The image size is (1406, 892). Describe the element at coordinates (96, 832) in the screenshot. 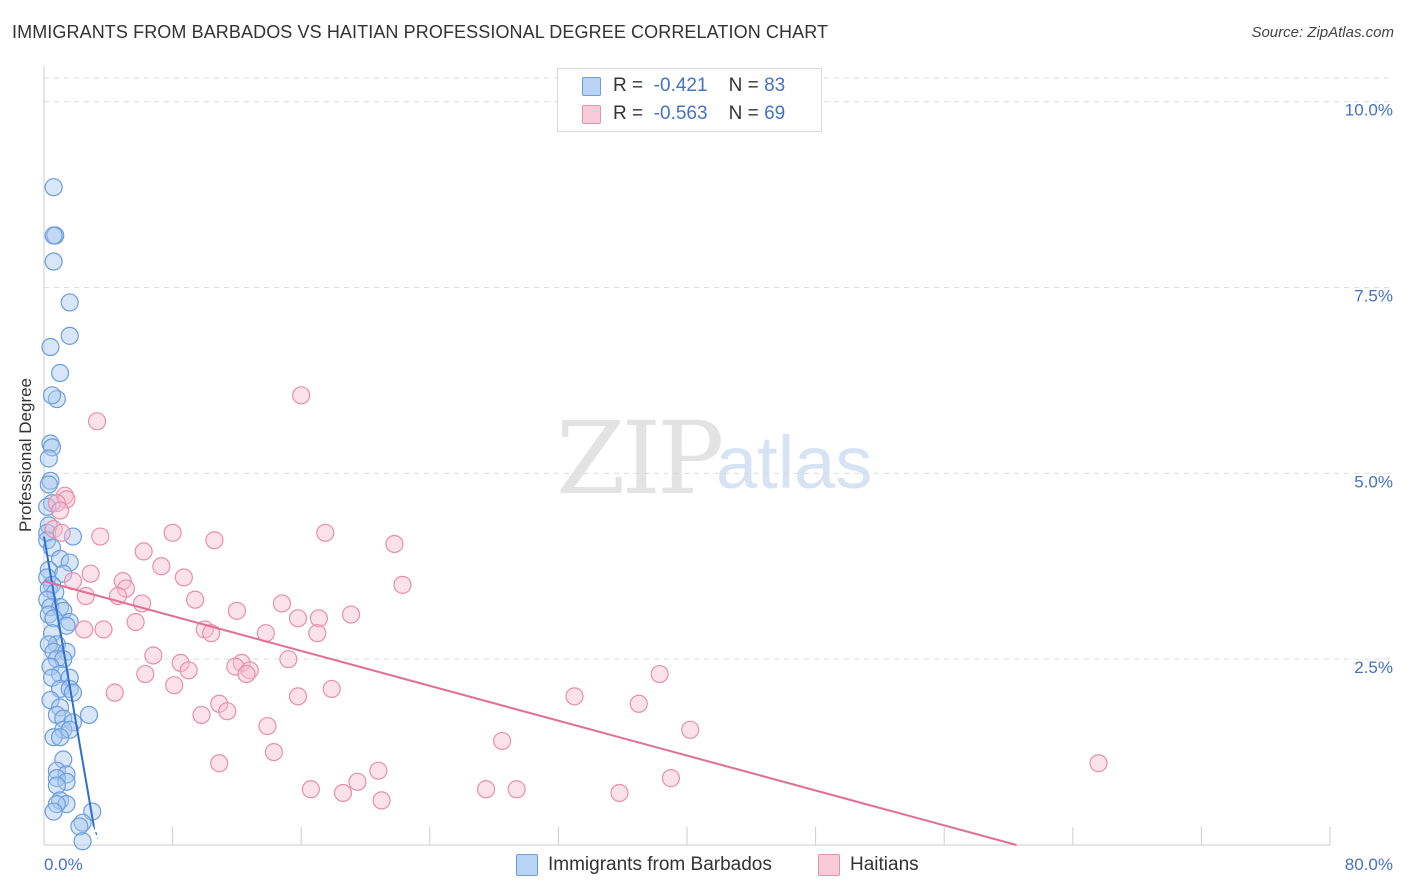

I see `trend-line-barbados-ext` at that location.